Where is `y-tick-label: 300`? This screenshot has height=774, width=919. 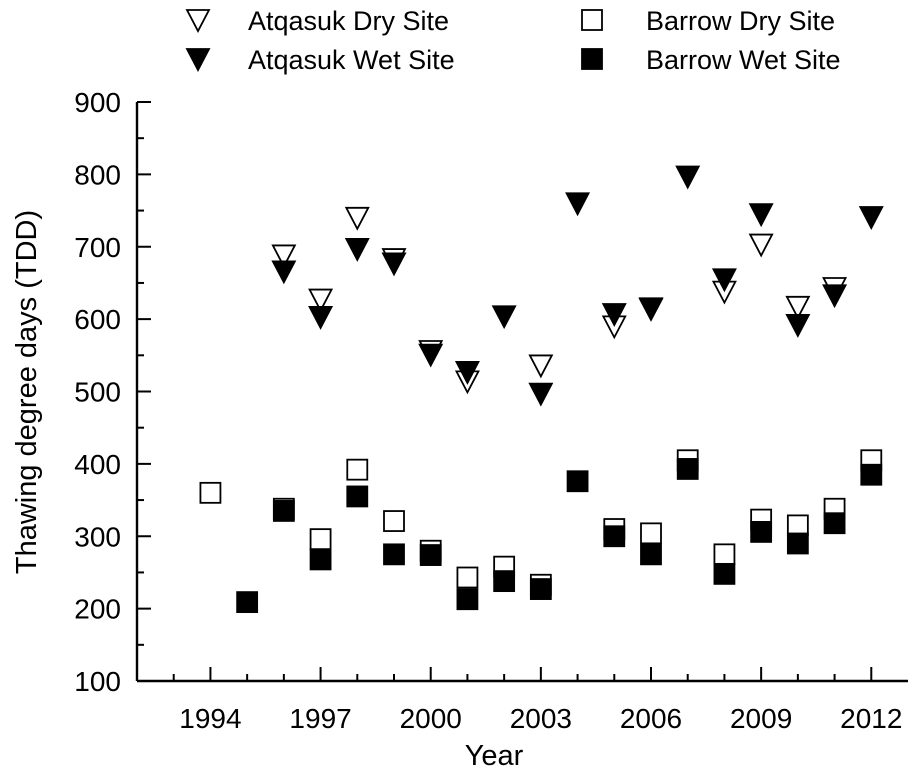 y-tick-label: 300 is located at coordinates (97, 536).